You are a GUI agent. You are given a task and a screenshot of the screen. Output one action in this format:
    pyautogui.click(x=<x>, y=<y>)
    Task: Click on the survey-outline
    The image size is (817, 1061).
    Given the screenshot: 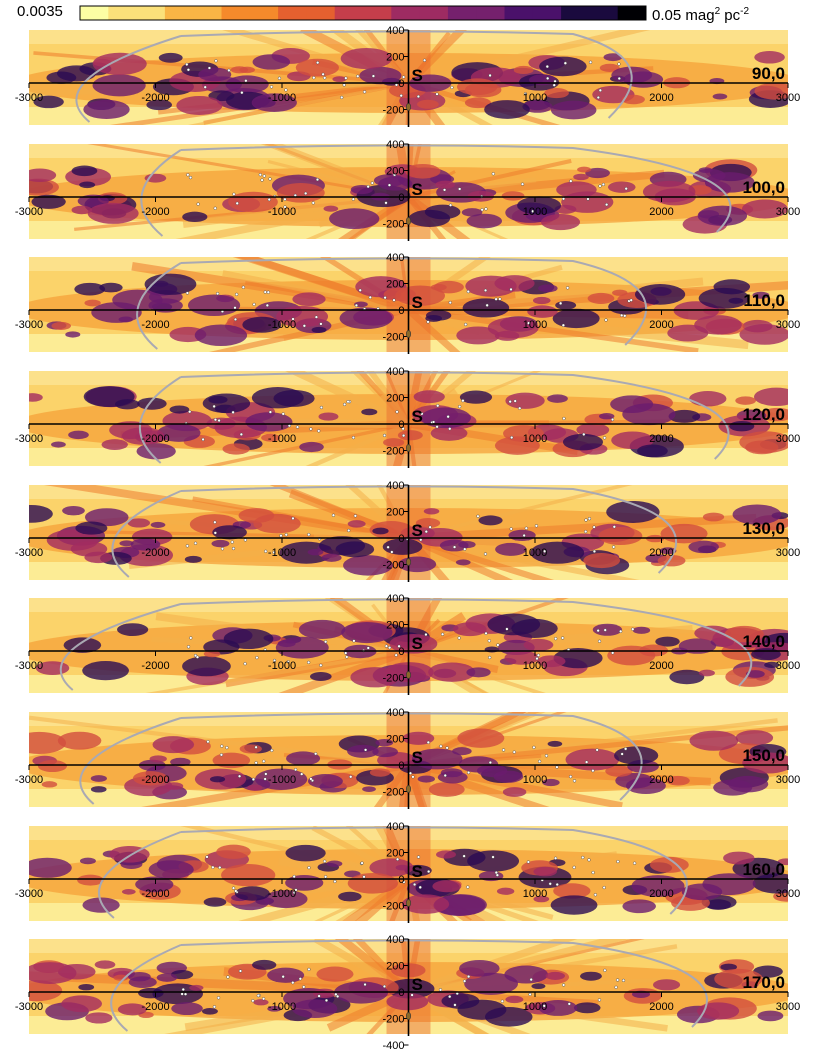 What is the action you would take?
    pyautogui.click(x=406, y=644)
    